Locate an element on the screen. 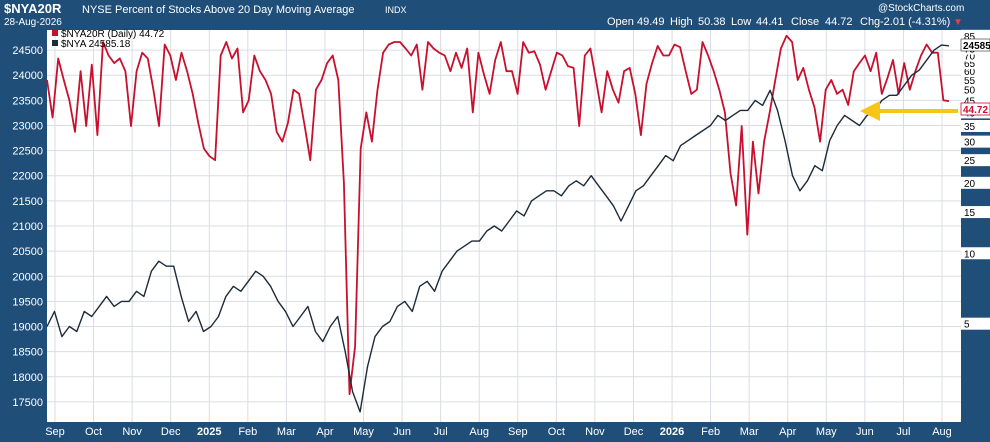 The width and height of the screenshot is (990, 442). last-nya-box is located at coordinates (975, 45).